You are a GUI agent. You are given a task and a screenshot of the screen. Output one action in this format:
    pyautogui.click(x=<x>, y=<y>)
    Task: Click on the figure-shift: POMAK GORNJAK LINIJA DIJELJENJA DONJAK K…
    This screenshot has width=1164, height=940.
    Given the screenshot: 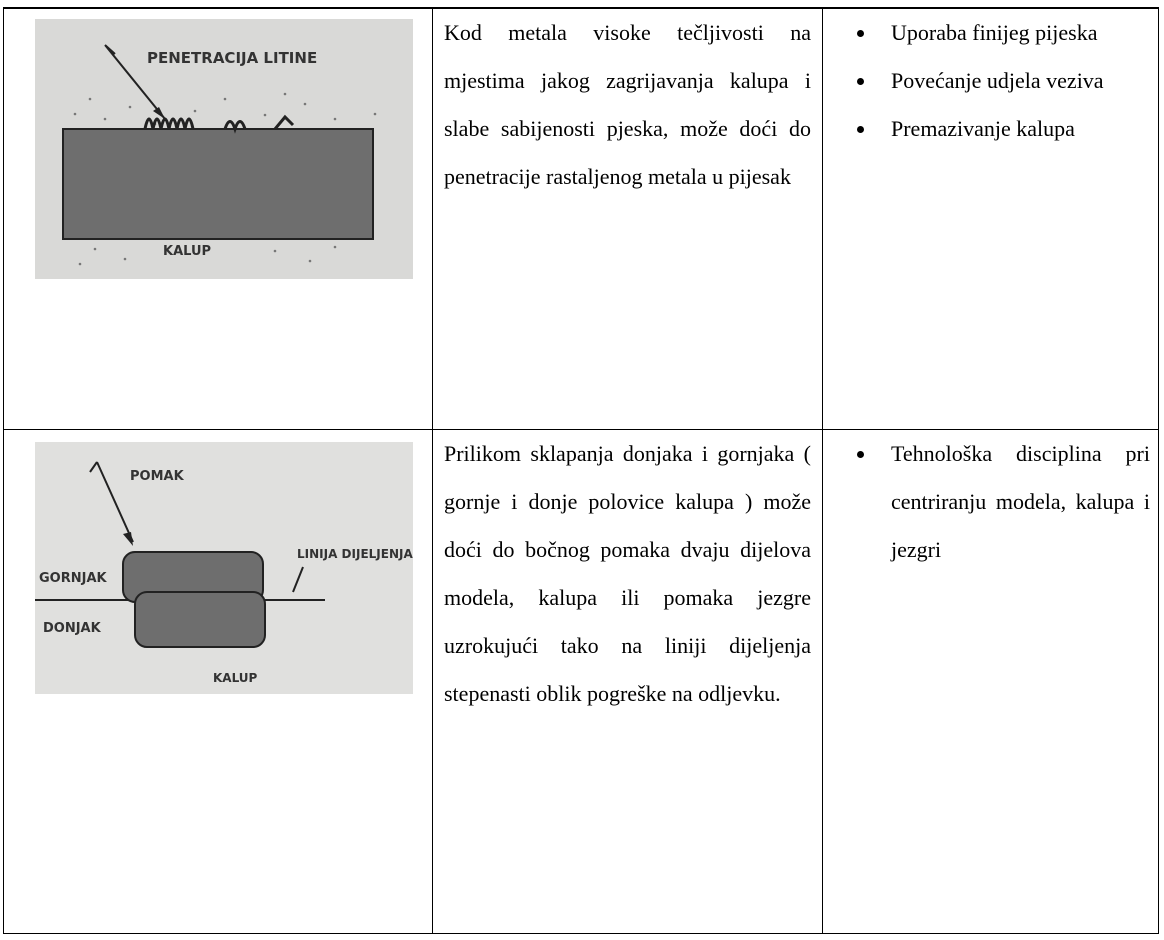 What is the action you would take?
    pyautogui.click(x=224, y=567)
    